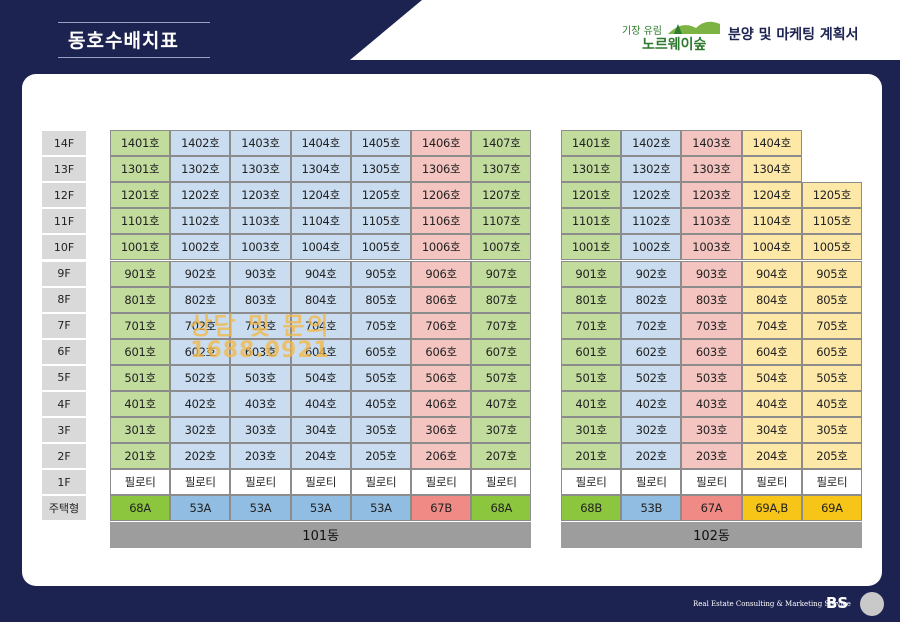 The width and height of the screenshot is (900, 622). What do you see at coordinates (64, 143) in the screenshot?
I see `floor-label: 14F` at bounding box center [64, 143].